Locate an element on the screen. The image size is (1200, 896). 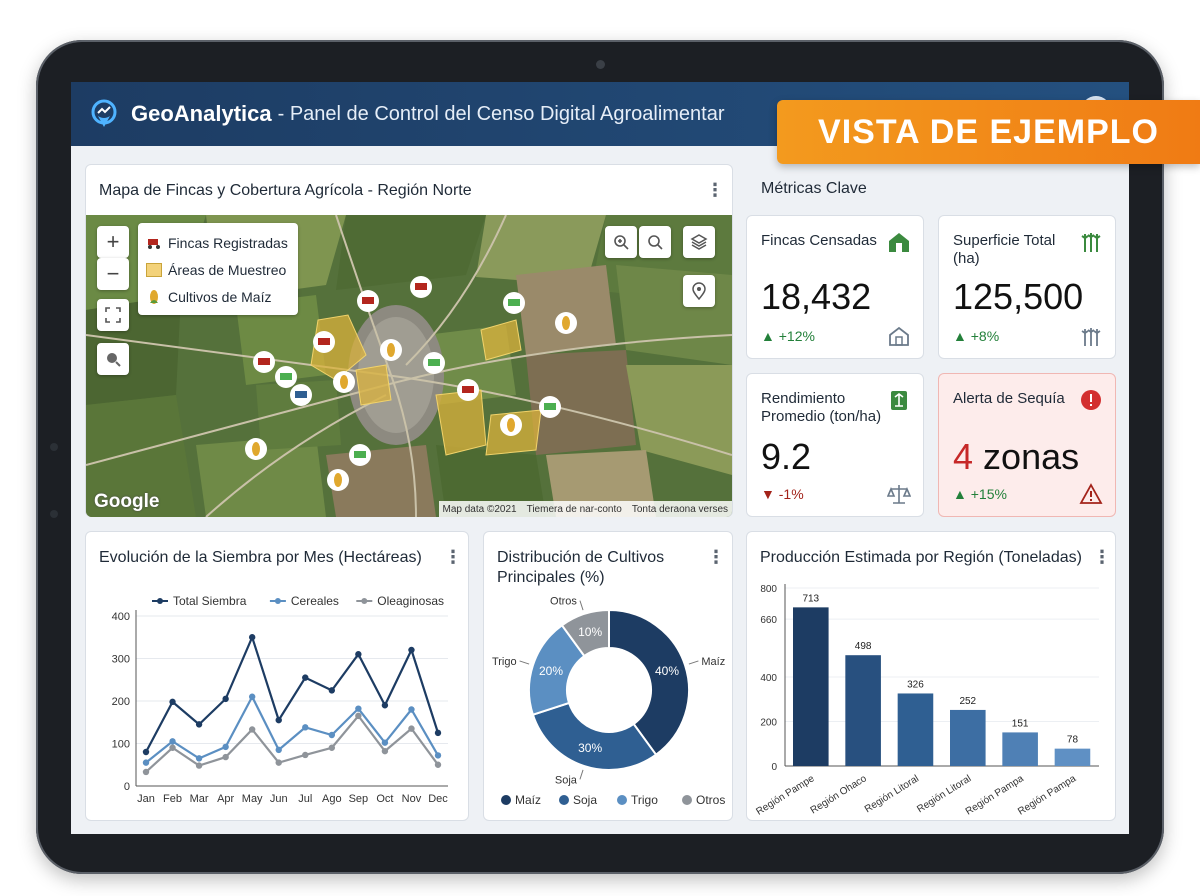
location-pin-icon is located at coordinates (699, 291).